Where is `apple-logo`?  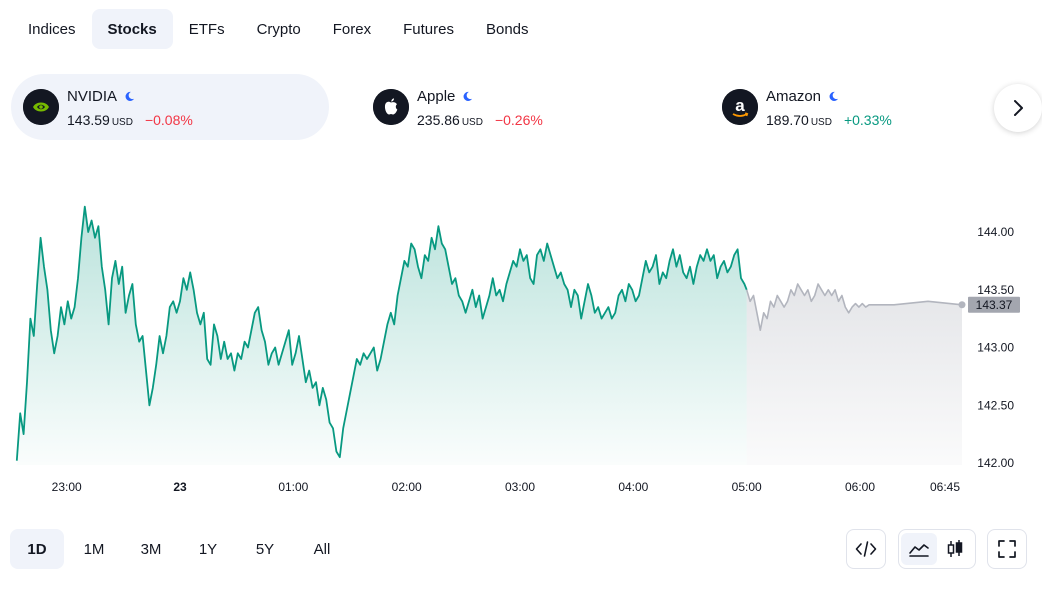
apple-logo is located at coordinates (391, 107).